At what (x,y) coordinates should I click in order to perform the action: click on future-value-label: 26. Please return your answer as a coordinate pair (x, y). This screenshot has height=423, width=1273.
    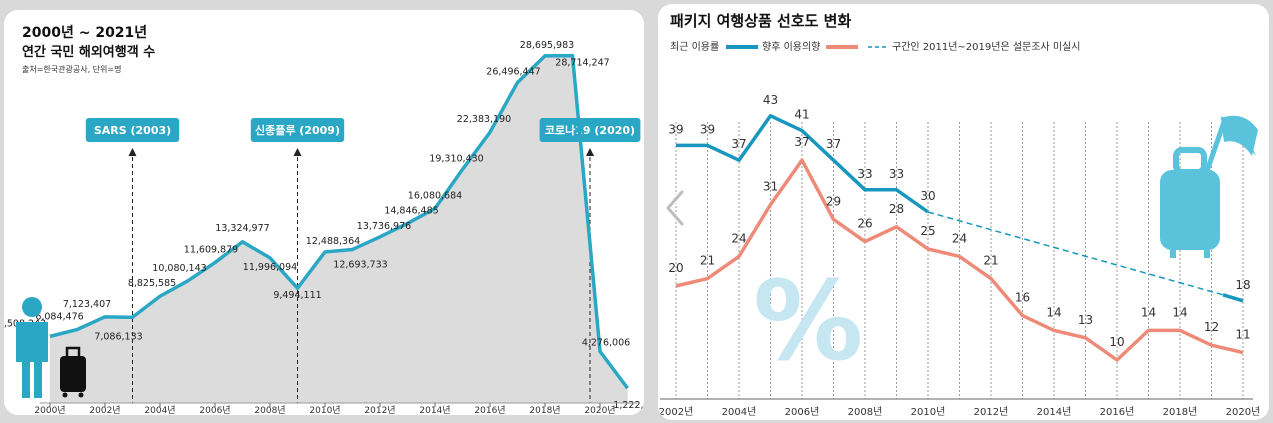
    Looking at the image, I should click on (864, 224).